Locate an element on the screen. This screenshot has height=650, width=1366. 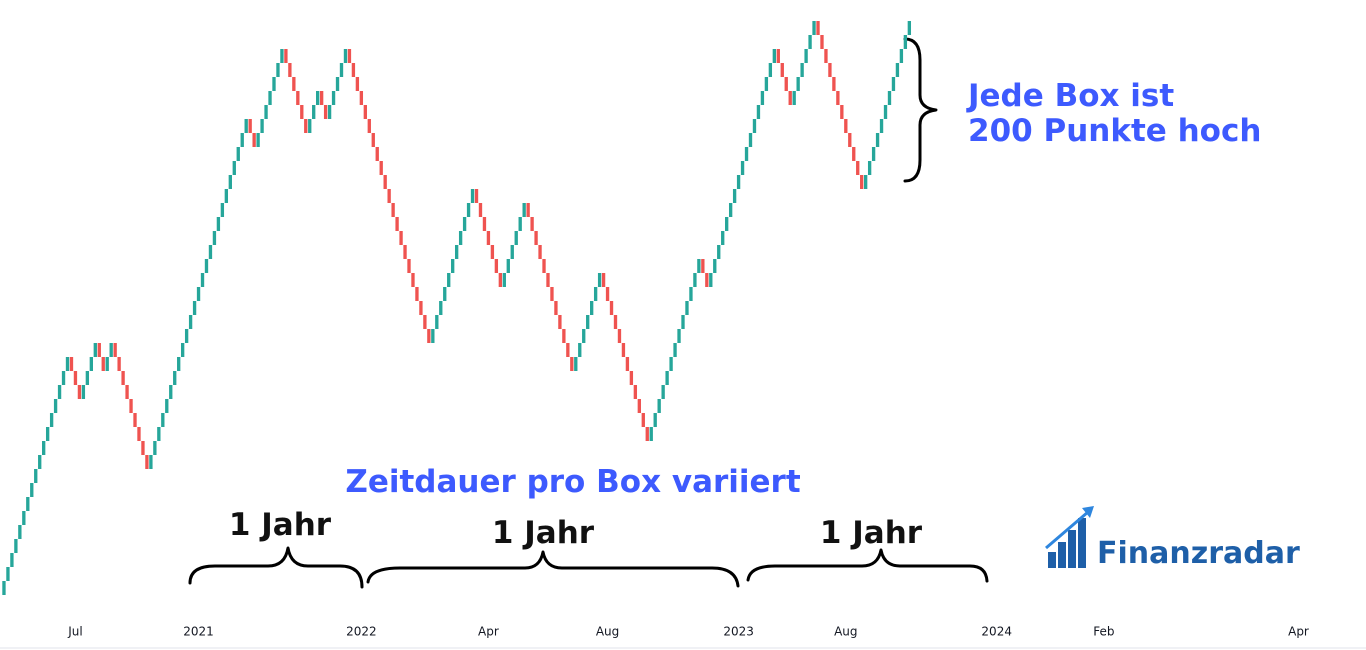
x-tick-label: 2021 is located at coordinates (198, 632).